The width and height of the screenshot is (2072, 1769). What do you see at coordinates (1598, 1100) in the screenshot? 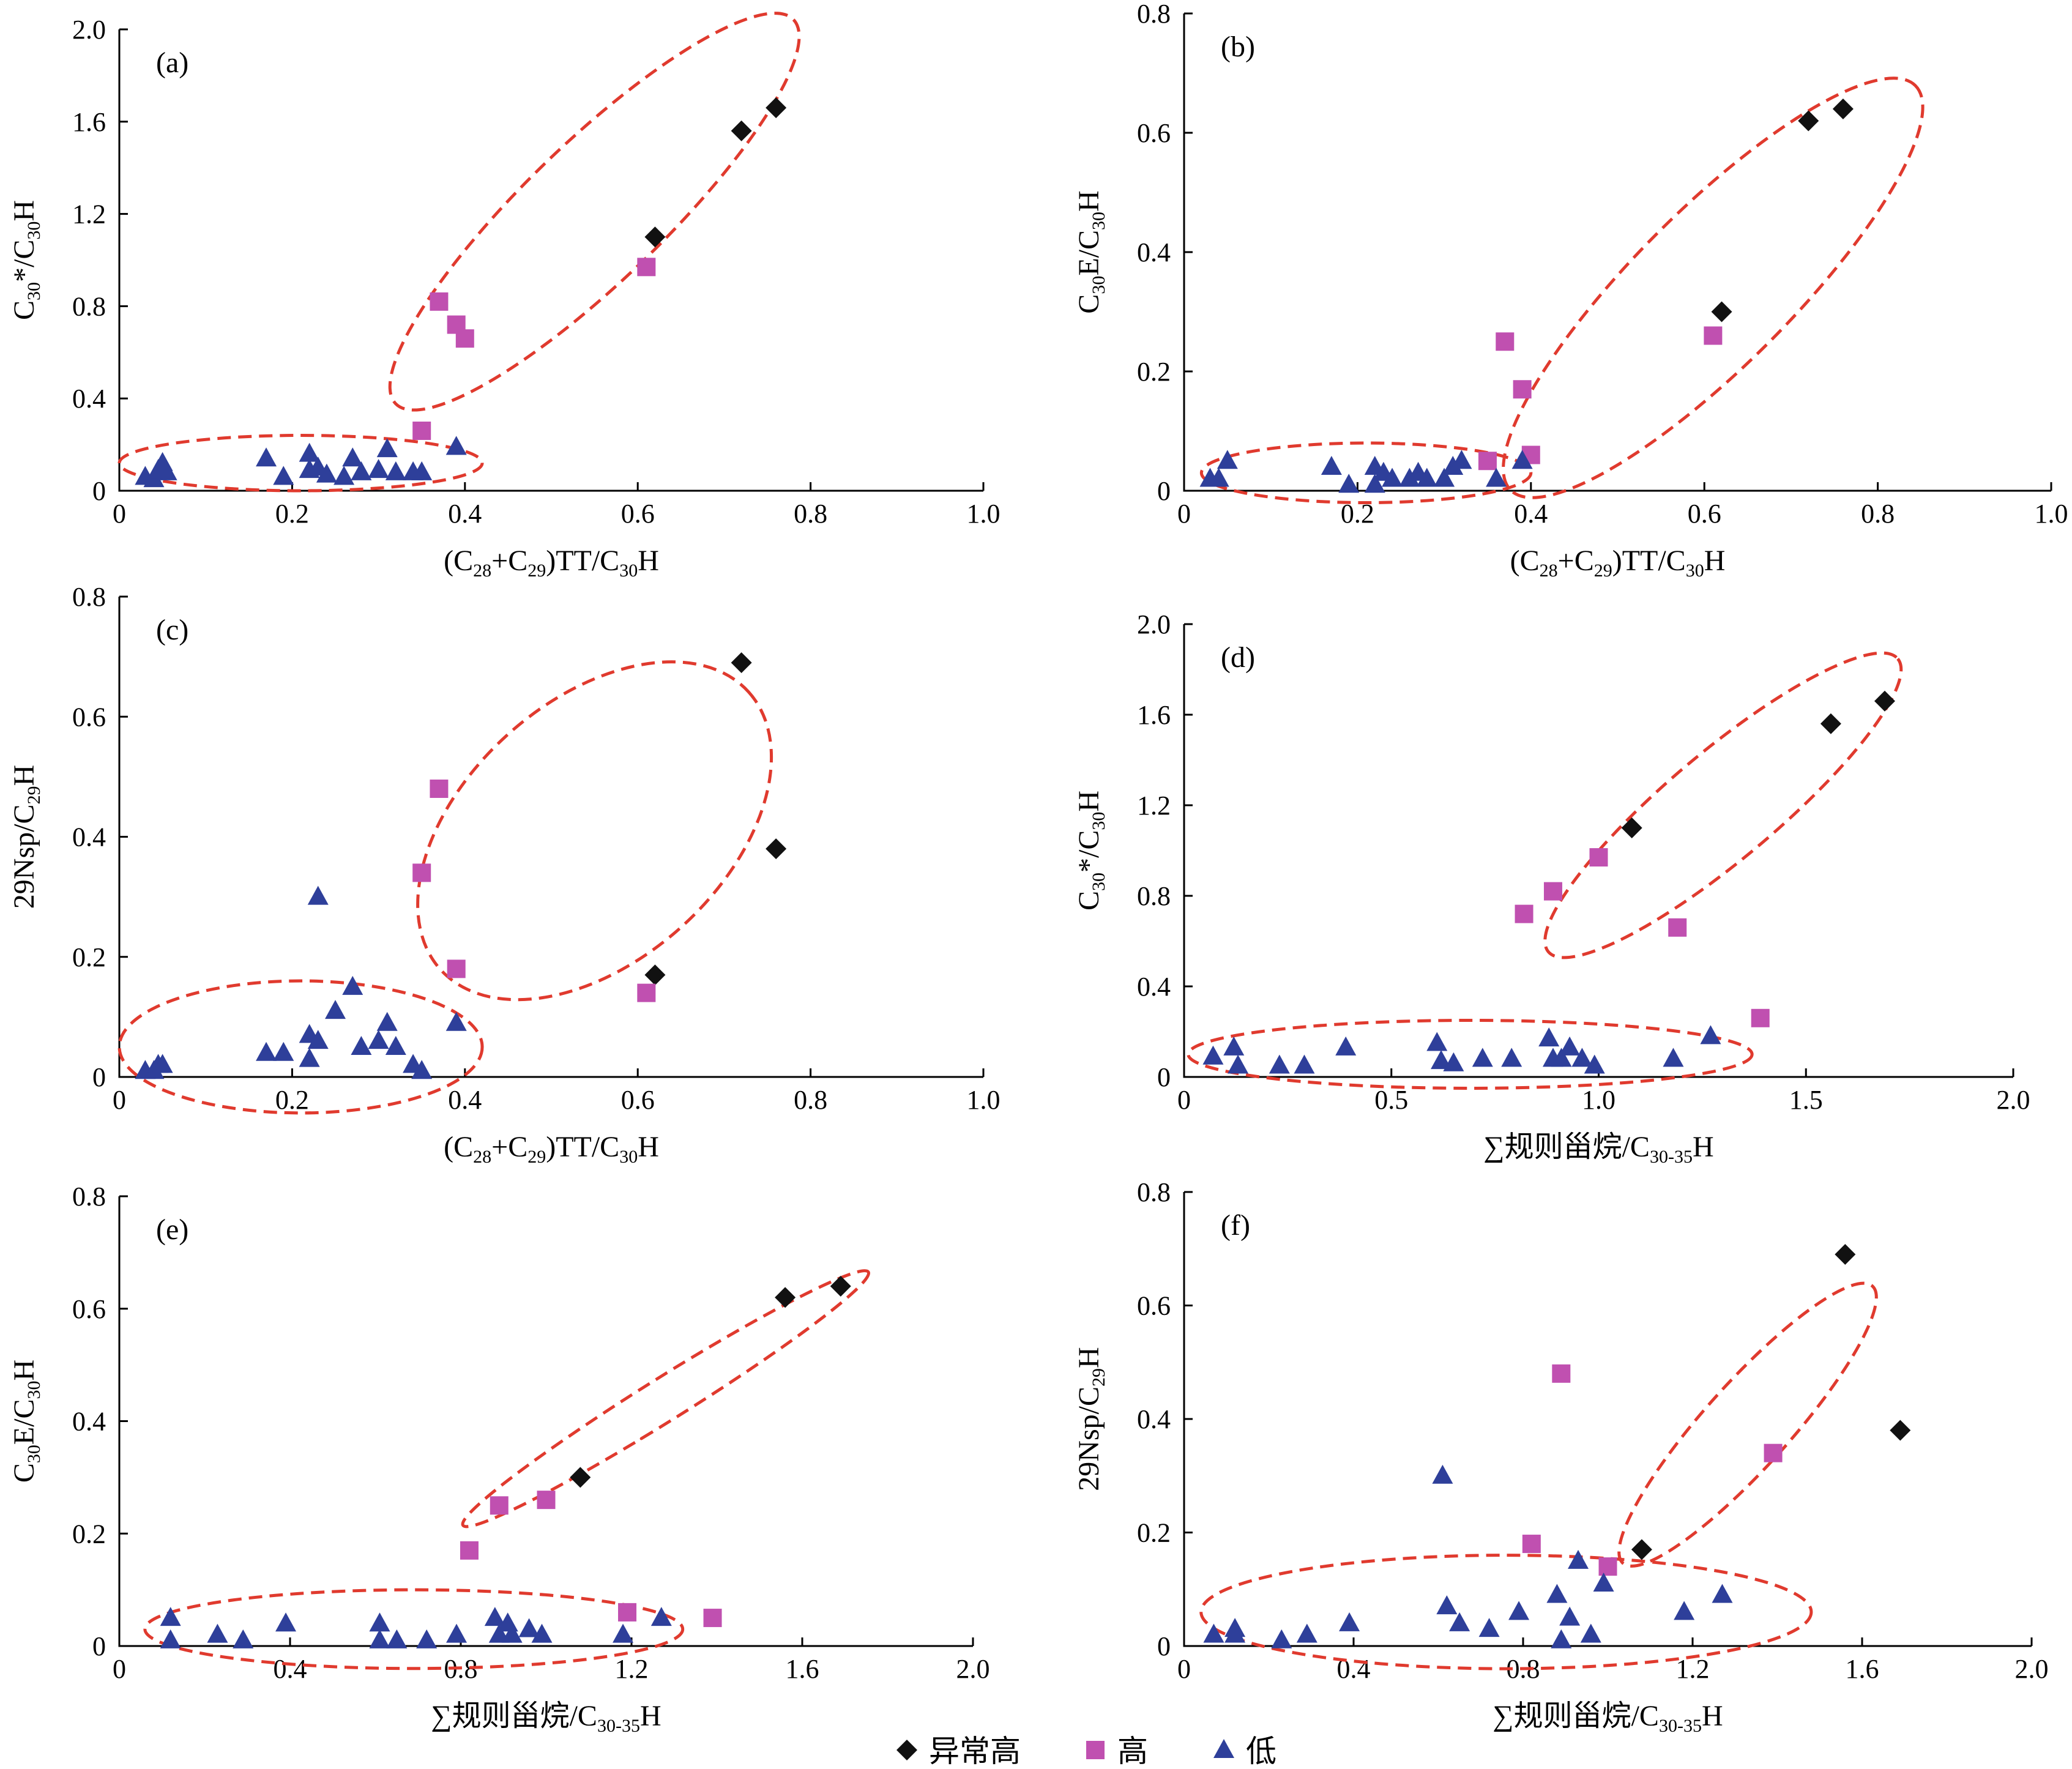
I see `x-tick-label: 1.0` at bounding box center [1598, 1100].